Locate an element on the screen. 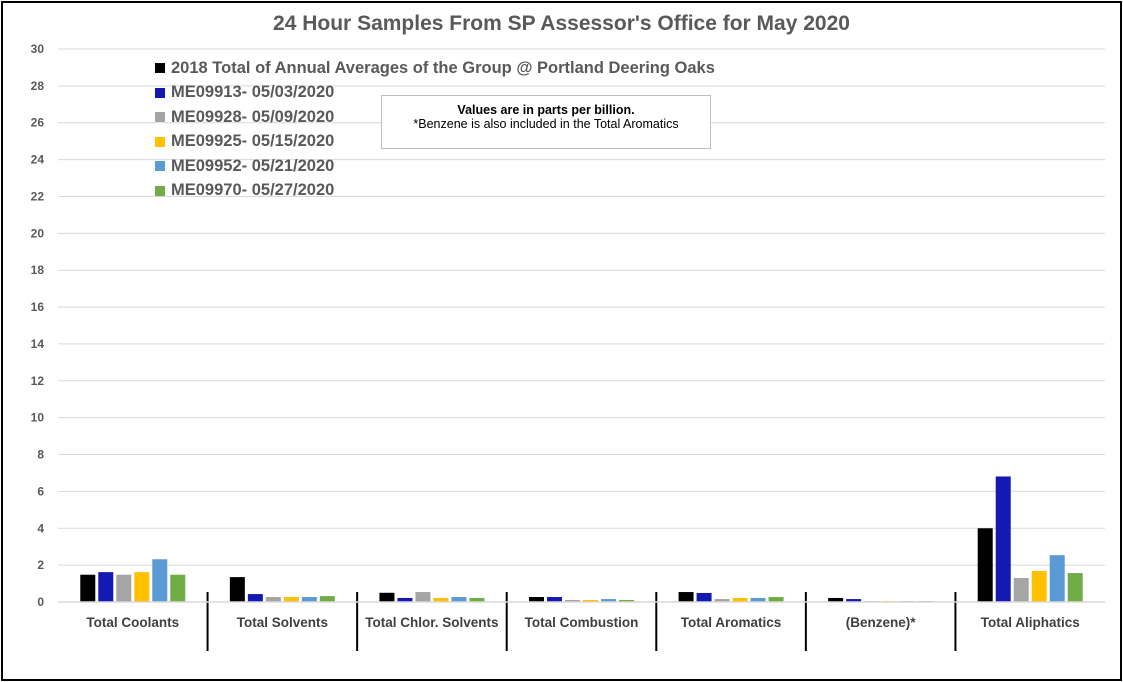 The image size is (1123, 682). y-tick-label: 18 is located at coordinates (38, 270).